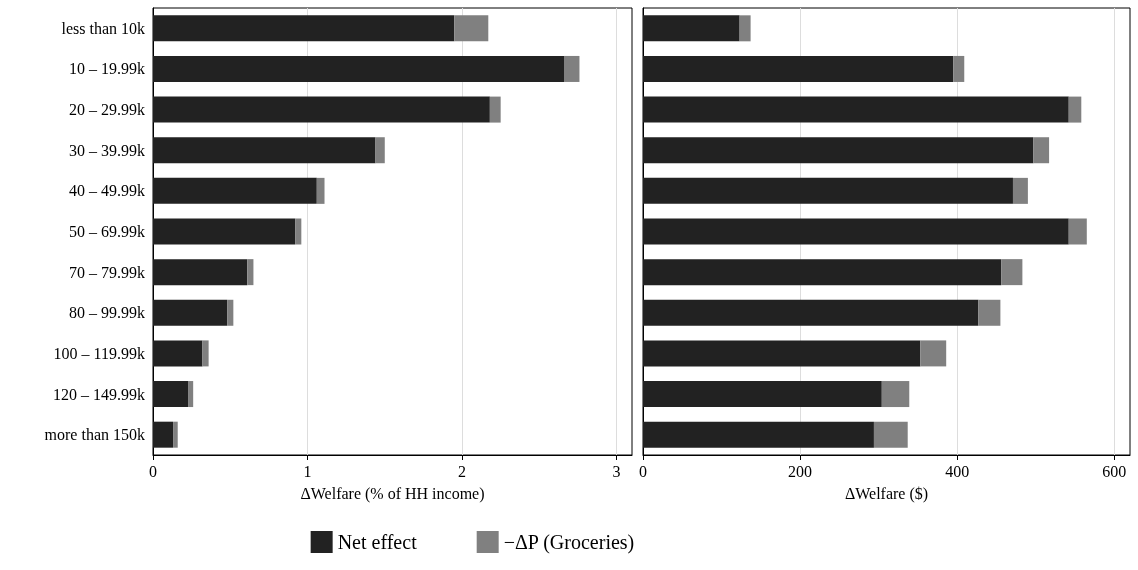  Describe the element at coordinates (957, 471) in the screenshot. I see `x-tick-label: 400` at that location.